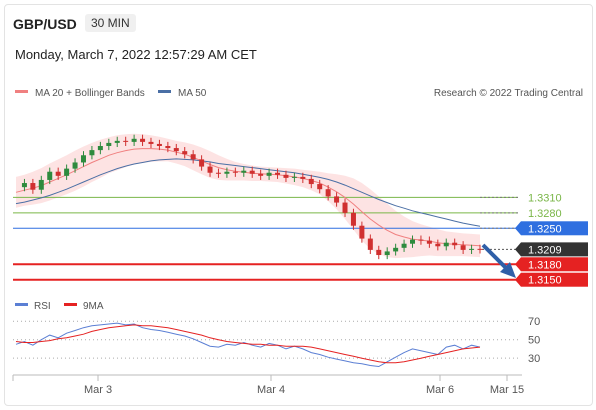 The width and height of the screenshot is (596, 410). I want to click on x-tick-label: Mar 4, so click(271, 390).